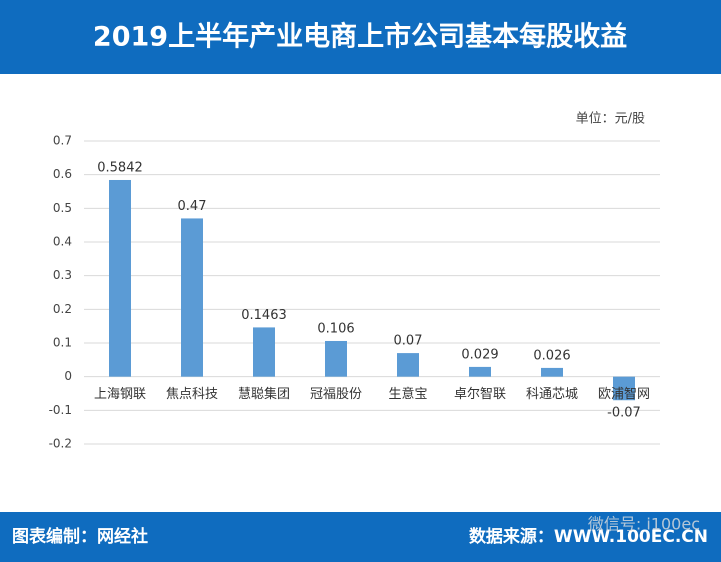  Describe the element at coordinates (60, 410) in the screenshot. I see `y-tick-label: -0.1` at that location.